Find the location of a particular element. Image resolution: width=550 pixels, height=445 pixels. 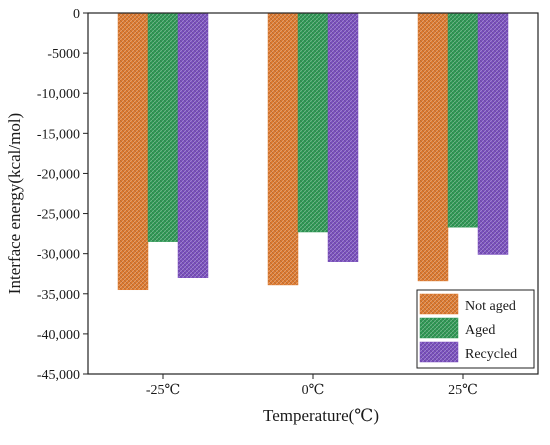

legend-swatch-aged is located at coordinates (439, 328).